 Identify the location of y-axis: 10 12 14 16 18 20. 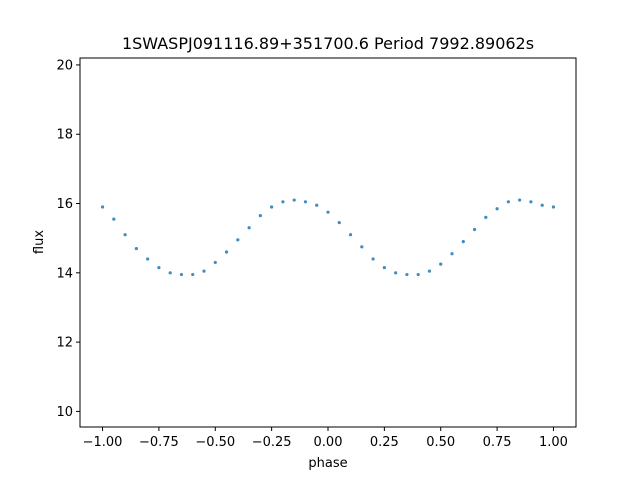
(68, 239).